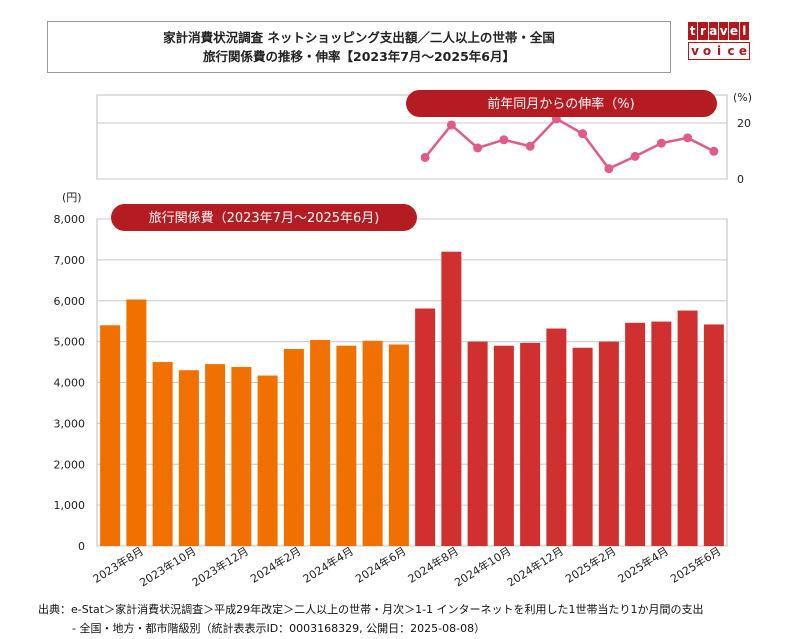 The image size is (800, 639). I want to click on y-tick-label: 5,000, so click(70, 342).